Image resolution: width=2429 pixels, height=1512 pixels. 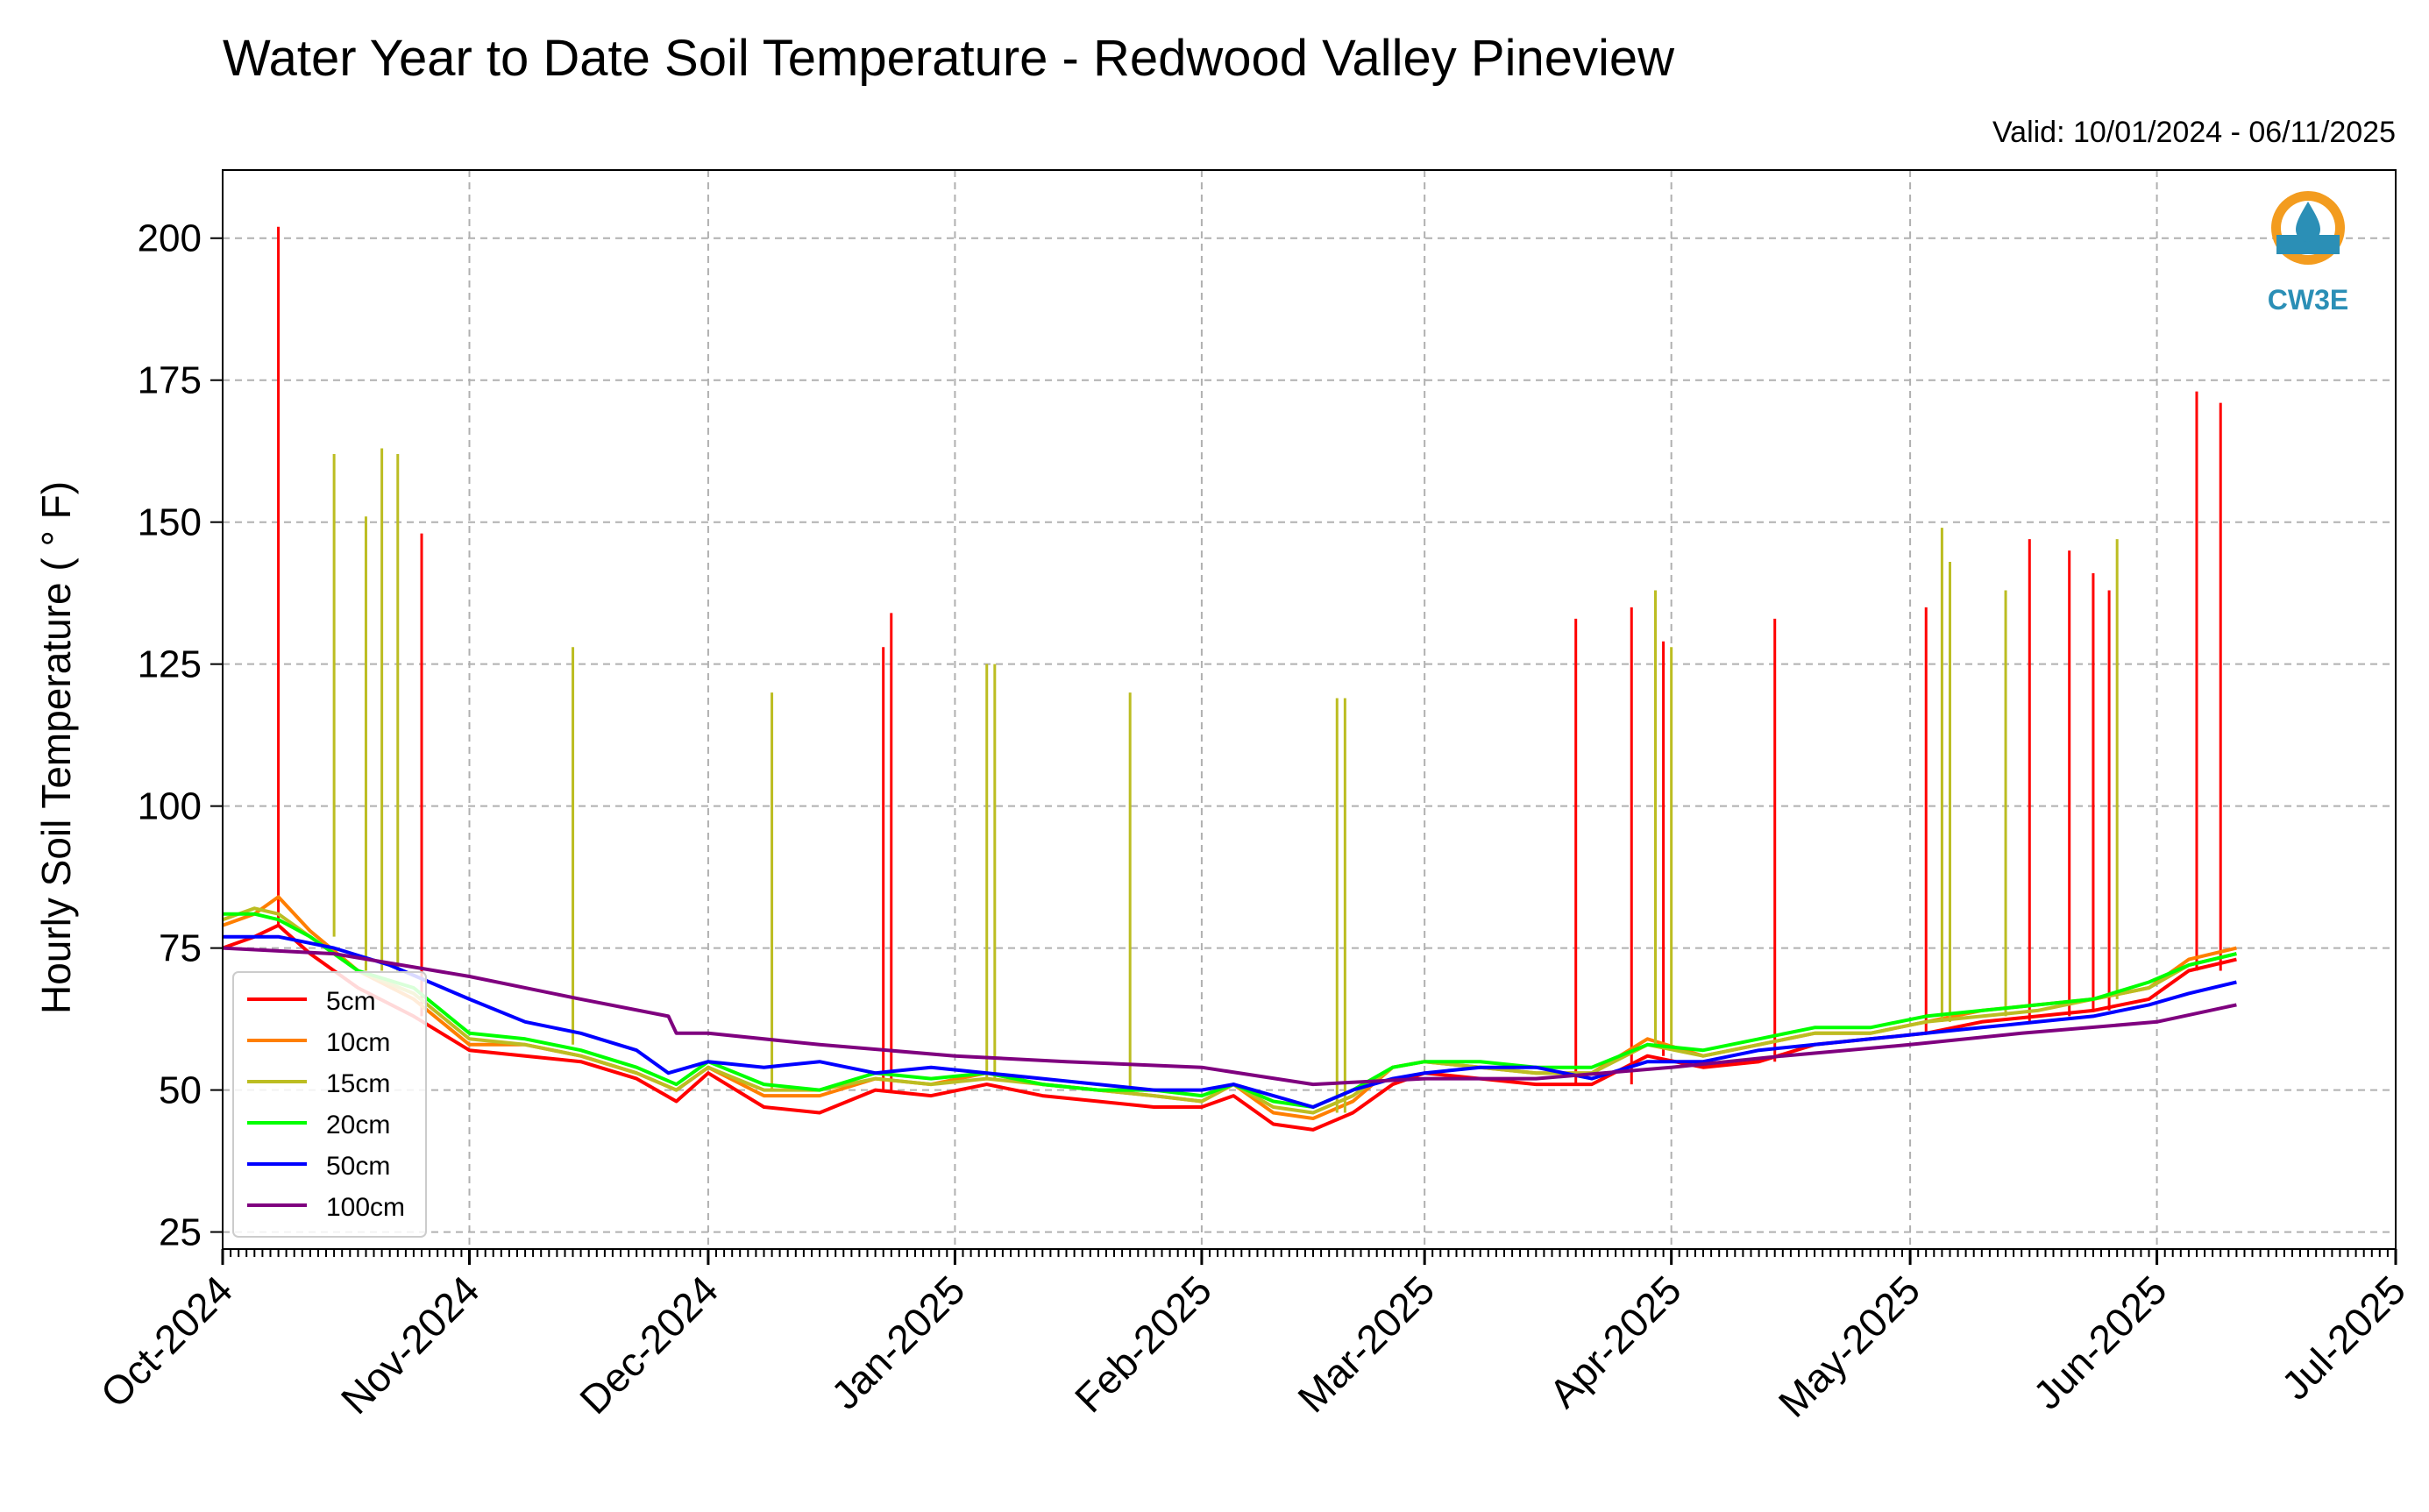 I want to click on legend-box, so click(x=330, y=1104).